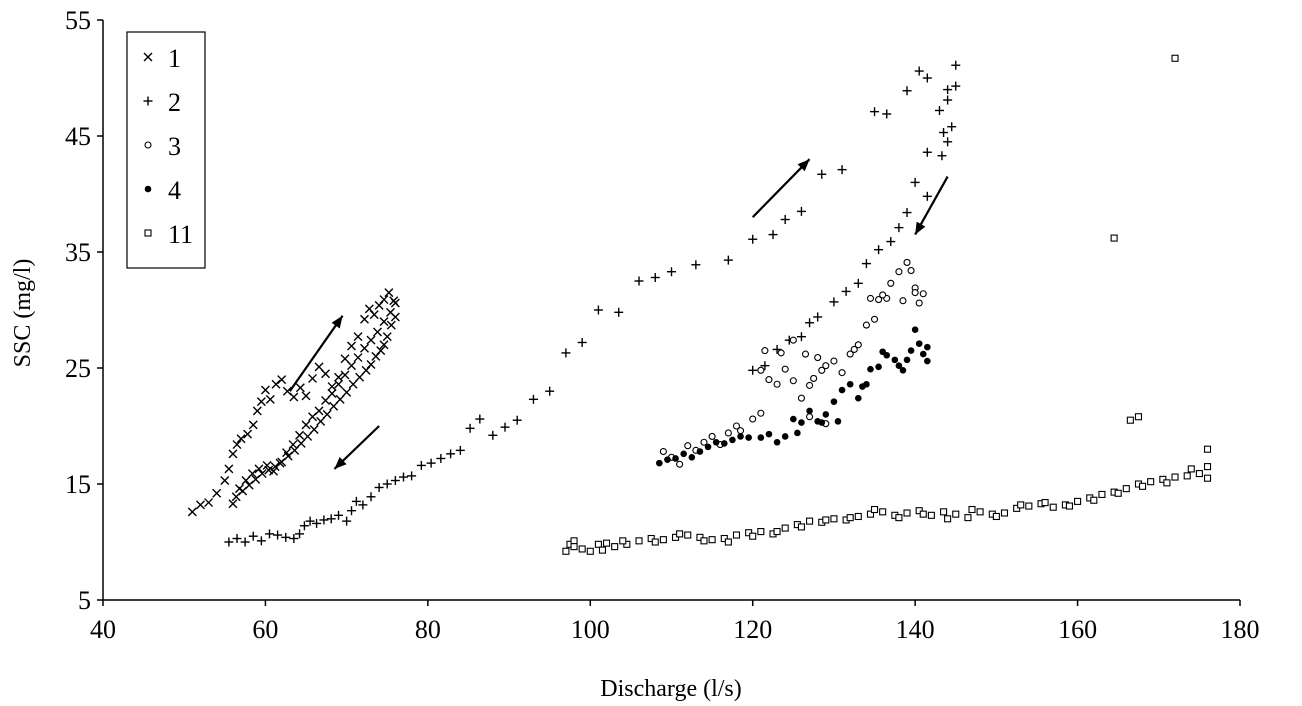 This screenshot has width=1302, height=706. I want to click on x-tick-label: 160, so click(1077, 629).